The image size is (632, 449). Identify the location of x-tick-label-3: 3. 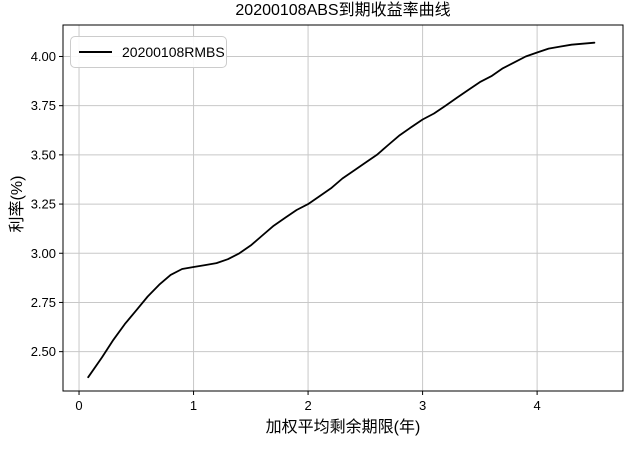
(422, 405).